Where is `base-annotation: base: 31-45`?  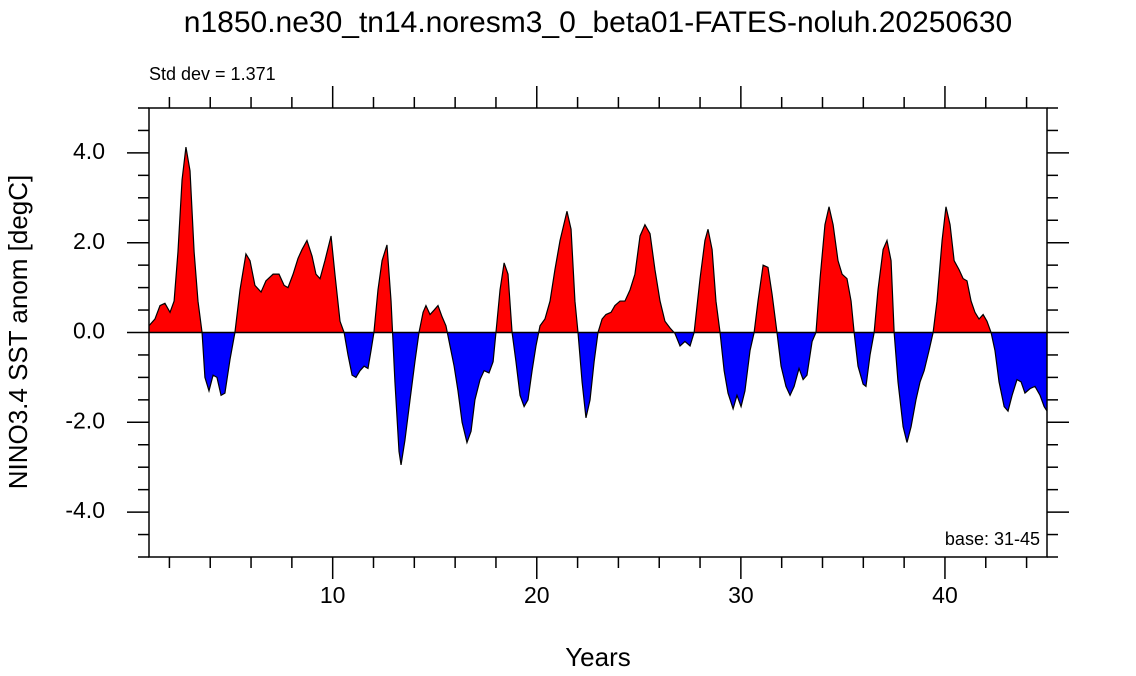
base-annotation: base: 31-45 is located at coordinates (992, 539).